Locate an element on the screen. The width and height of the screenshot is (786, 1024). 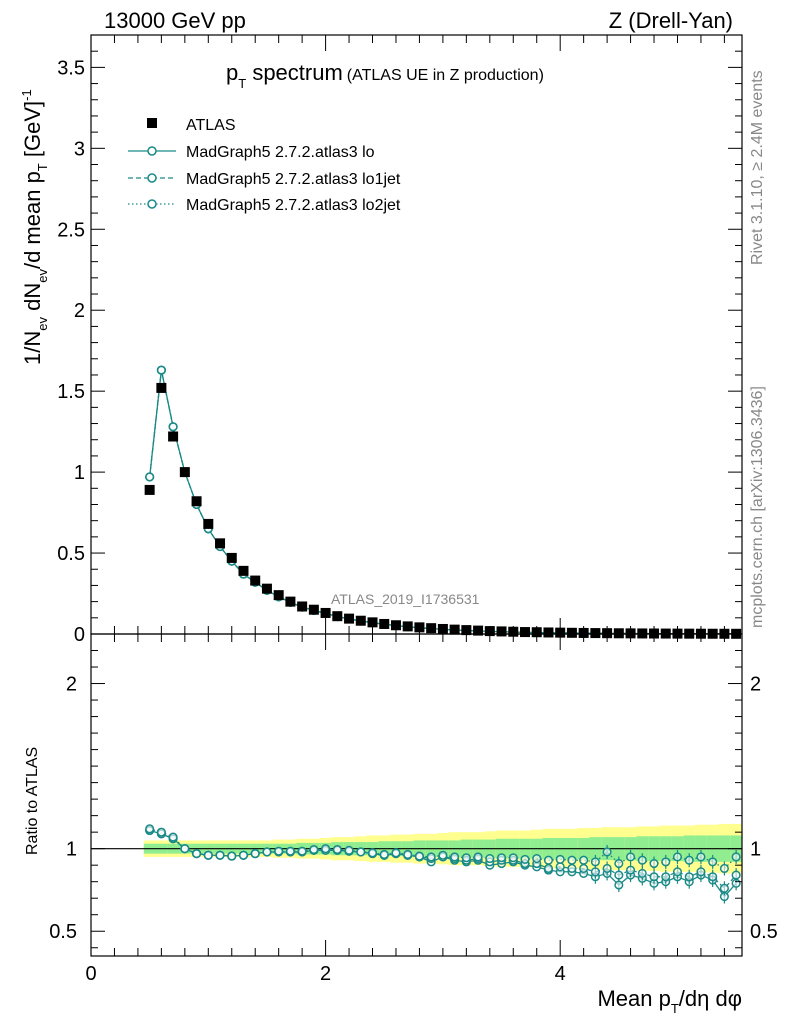
collision-label: 13000 GeV pp is located at coordinates (175, 20).